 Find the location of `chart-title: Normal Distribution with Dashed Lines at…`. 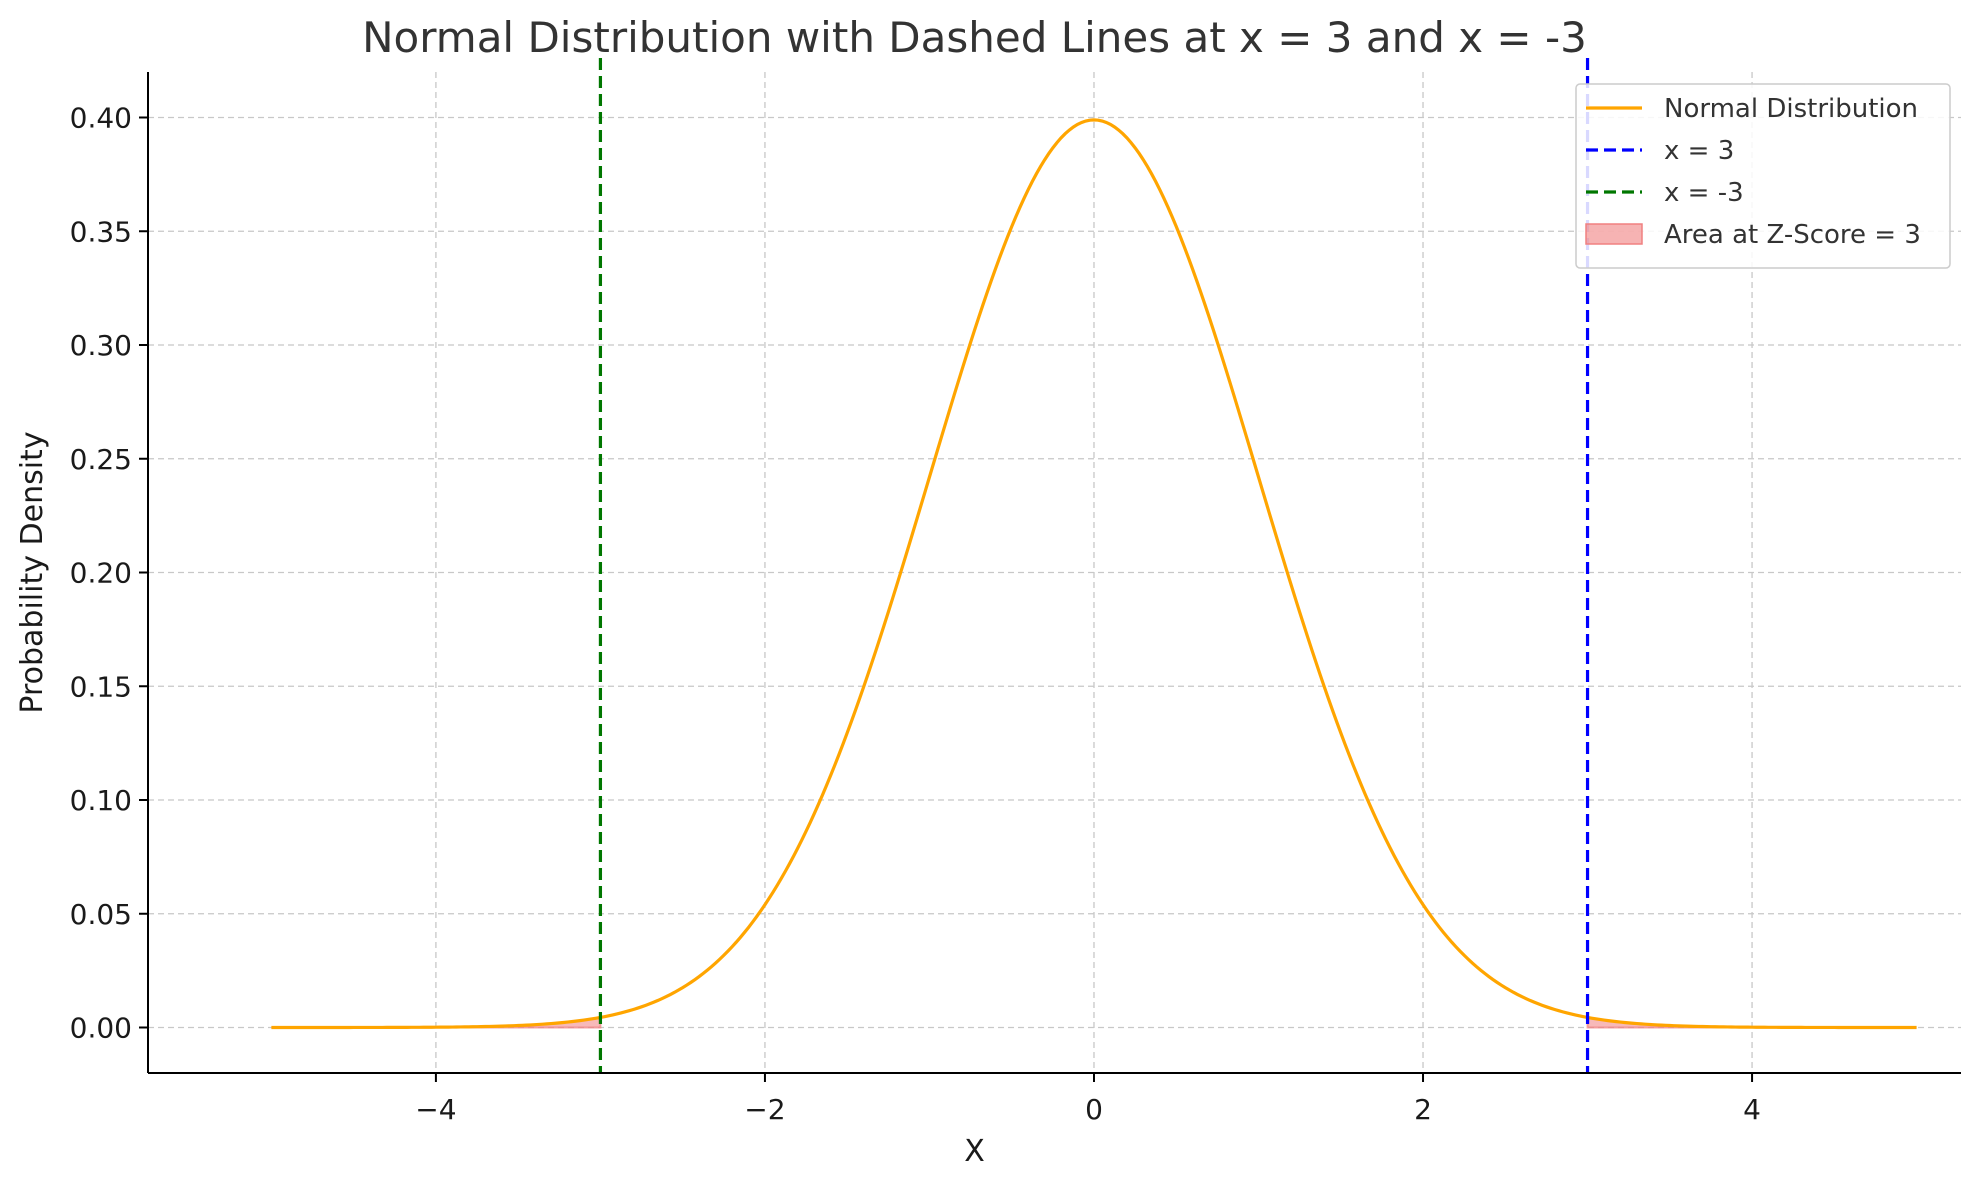

chart-title: Normal Distribution with Dashed Lines at… is located at coordinates (974, 37).